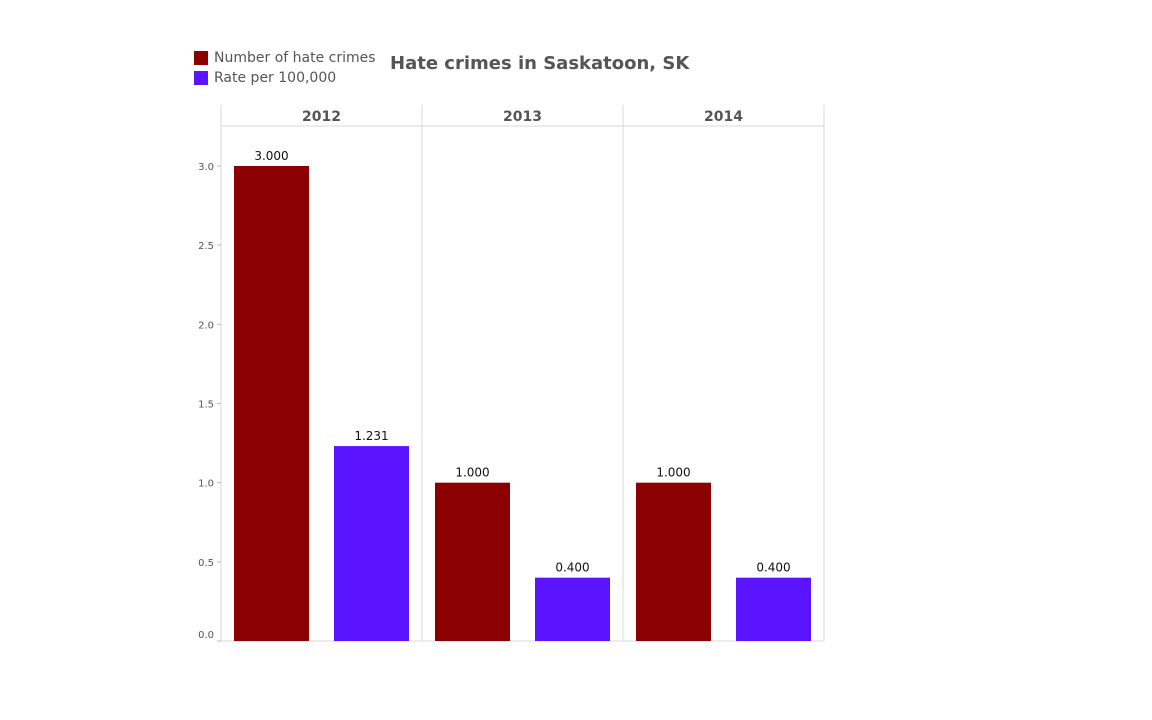  I want to click on chart-title: Hate crimes in Saskatoon, SK, so click(540, 63).